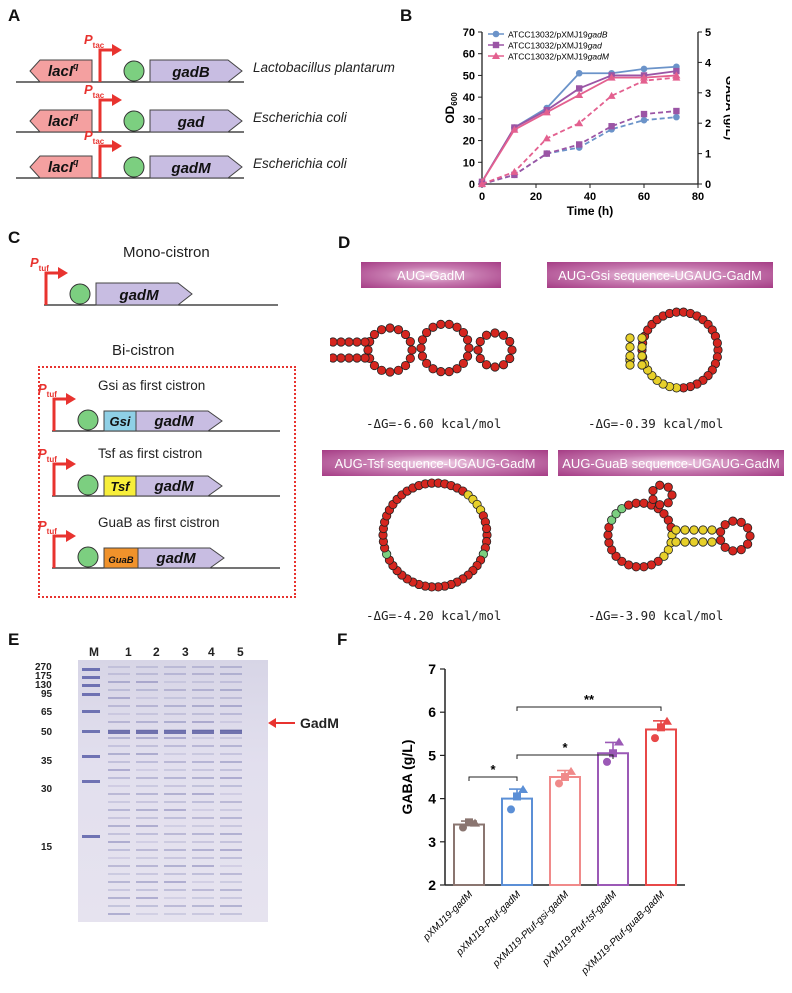  What do you see at coordinates (150, 453) in the screenshot?
I see `cistron-caption: Tsf as first cistron` at bounding box center [150, 453].